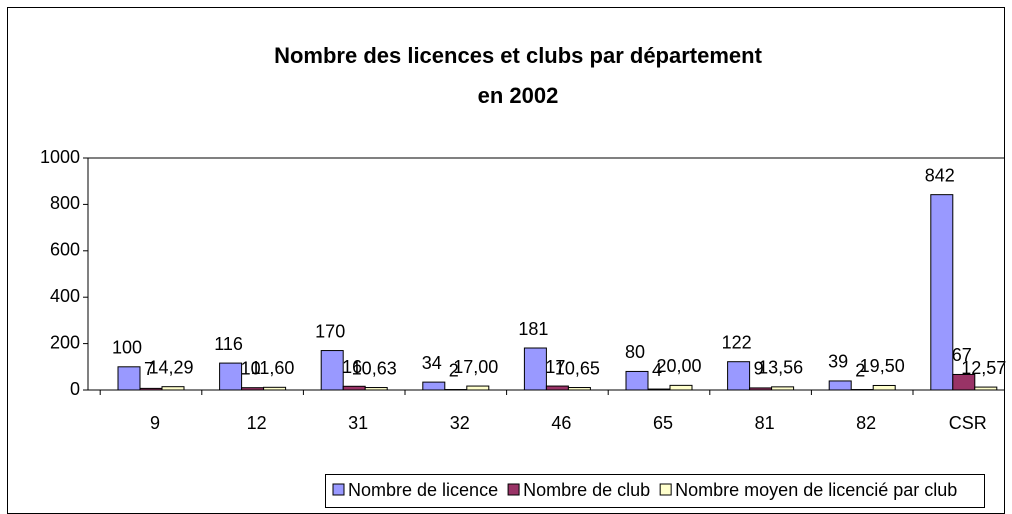 This screenshot has width=1012, height=514. What do you see at coordinates (127, 348) in the screenshot?
I see `data-label: 100` at bounding box center [127, 348].